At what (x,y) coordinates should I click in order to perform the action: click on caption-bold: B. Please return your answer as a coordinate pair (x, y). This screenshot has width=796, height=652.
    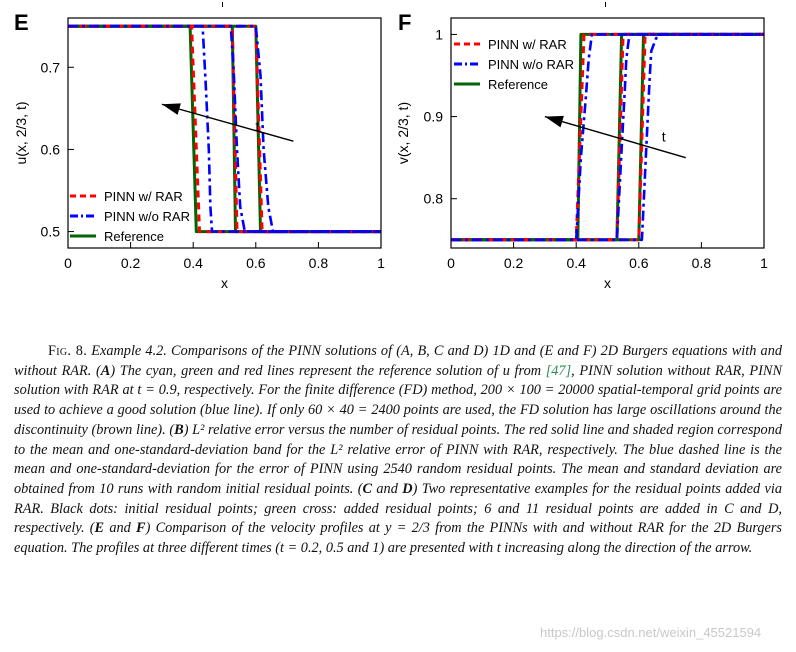
    Looking at the image, I should click on (179, 429).